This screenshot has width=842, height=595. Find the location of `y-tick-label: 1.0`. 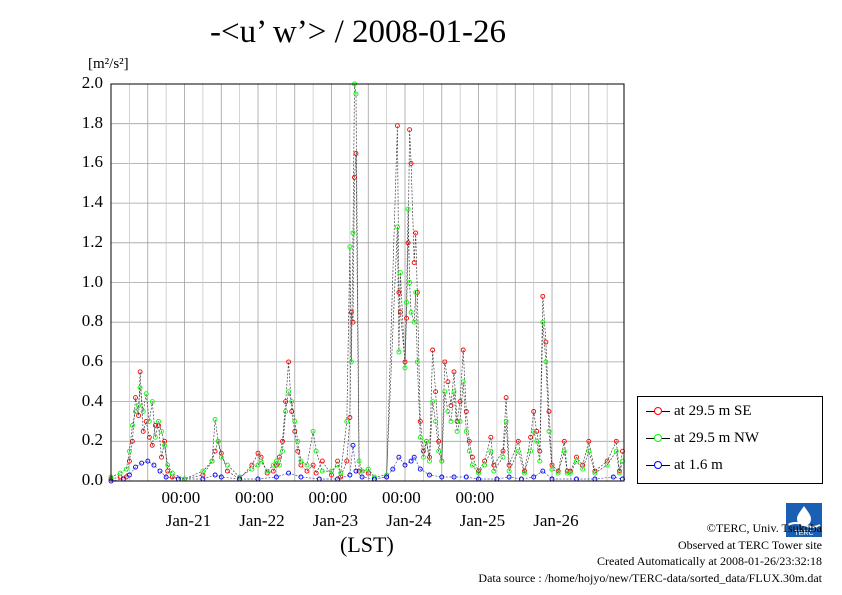

y-tick-label: 1.0 is located at coordinates (92, 281).